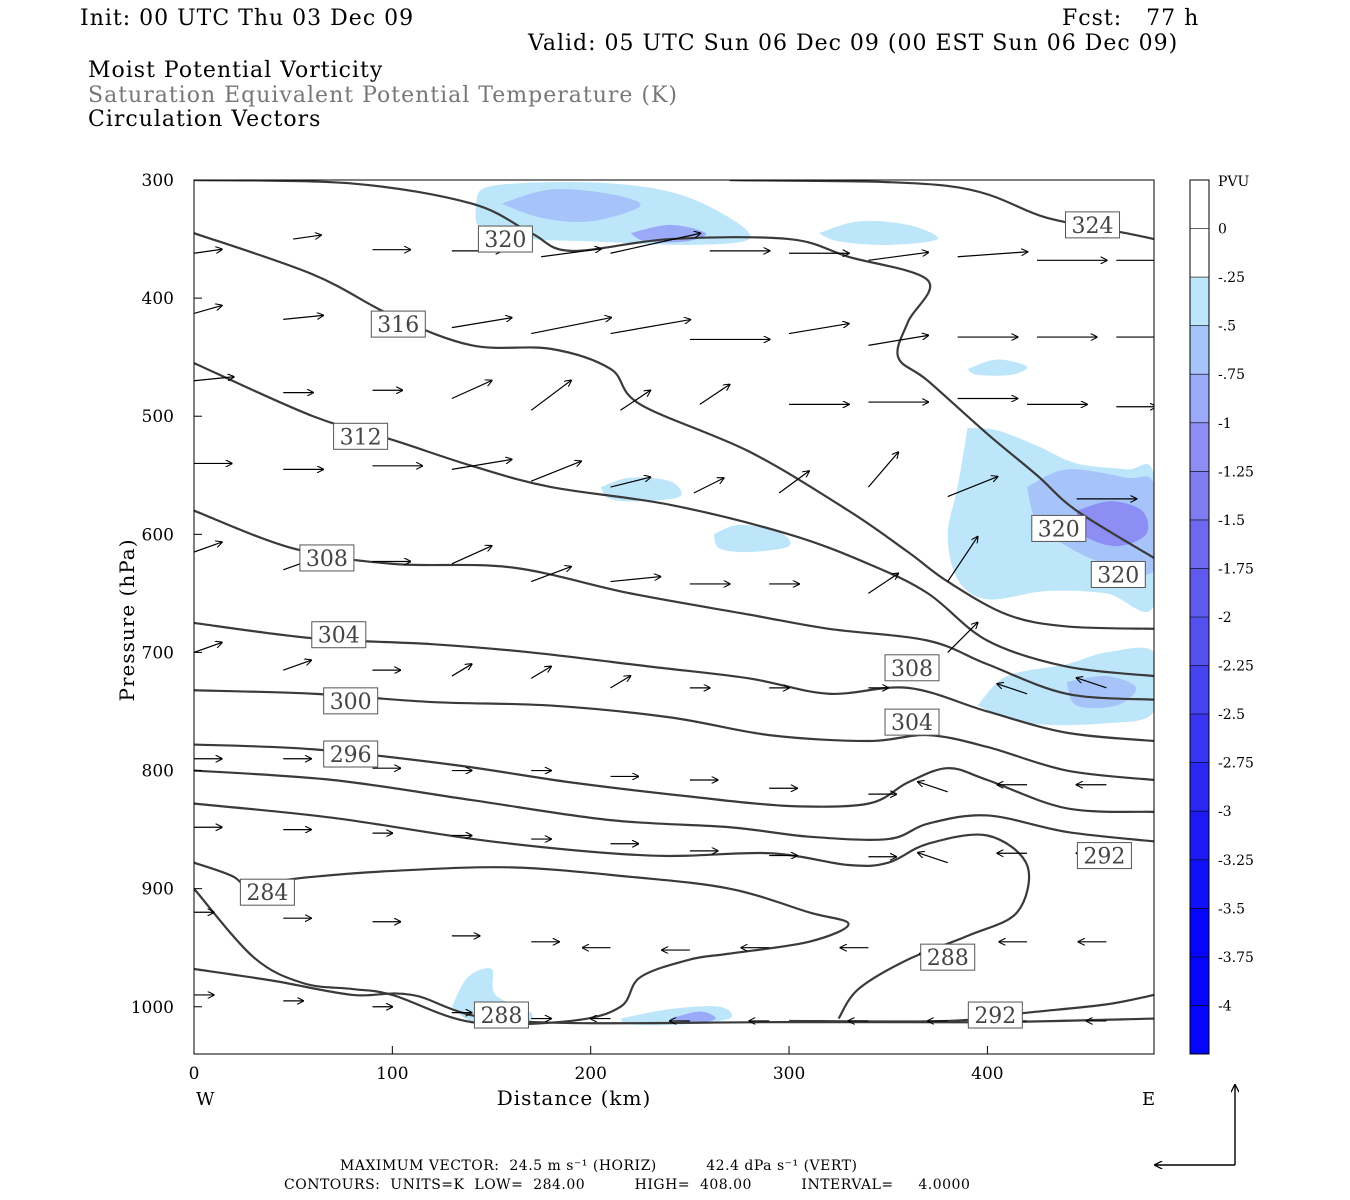 This screenshot has width=1350, height=1200. What do you see at coordinates (327, 559) in the screenshot?
I see `contour-label: 308` at bounding box center [327, 559].